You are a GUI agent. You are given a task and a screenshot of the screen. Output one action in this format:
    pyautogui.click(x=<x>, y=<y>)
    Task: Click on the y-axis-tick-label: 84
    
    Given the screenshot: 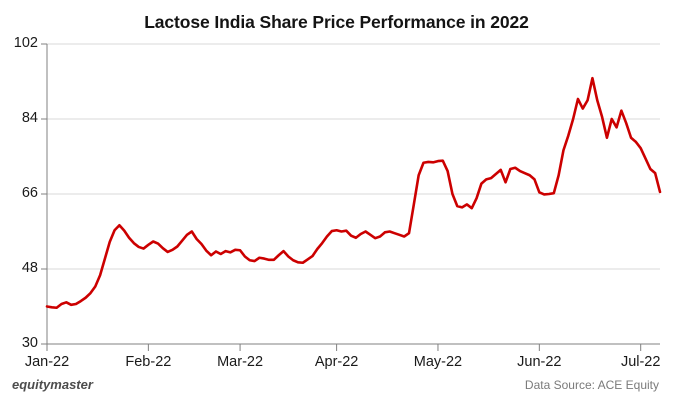 What is the action you would take?
    pyautogui.click(x=29, y=118)
    